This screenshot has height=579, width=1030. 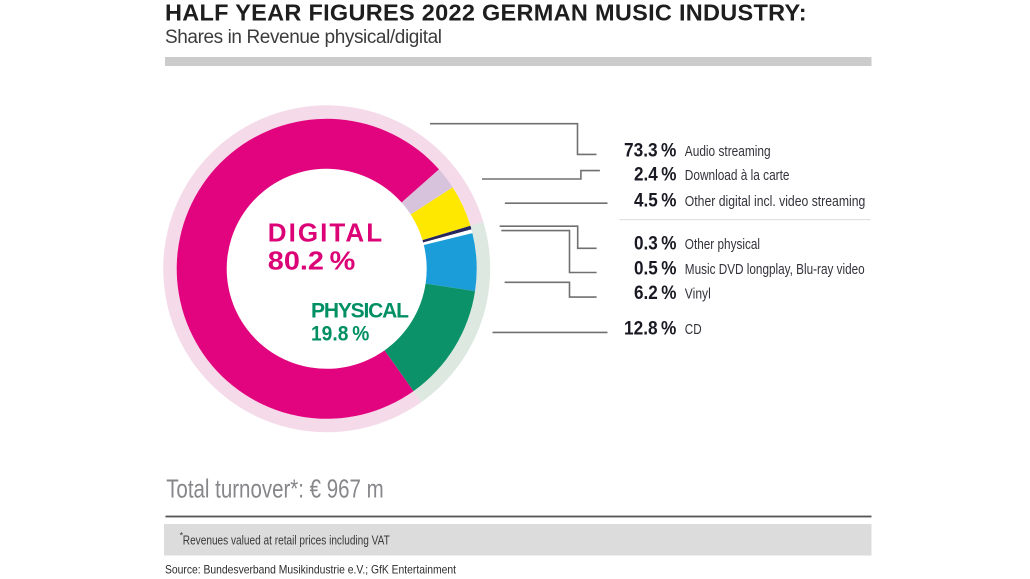 What do you see at coordinates (698, 294) in the screenshot?
I see `svg-text: Vinyl` at bounding box center [698, 294].